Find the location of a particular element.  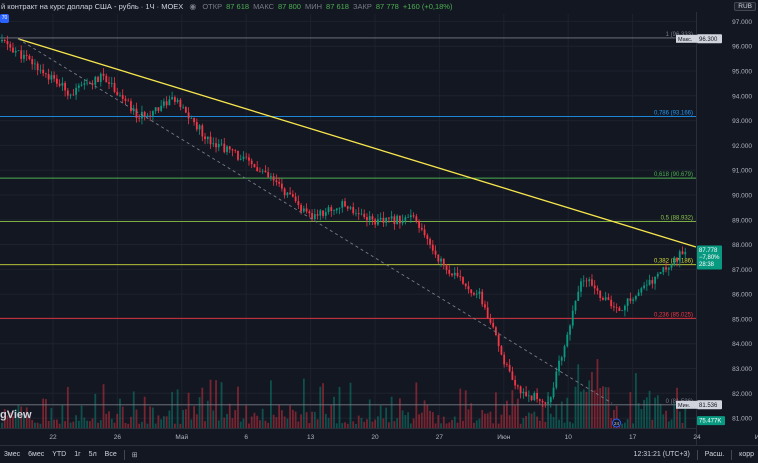

date-range-icon: ⊞ is located at coordinates (134, 455).